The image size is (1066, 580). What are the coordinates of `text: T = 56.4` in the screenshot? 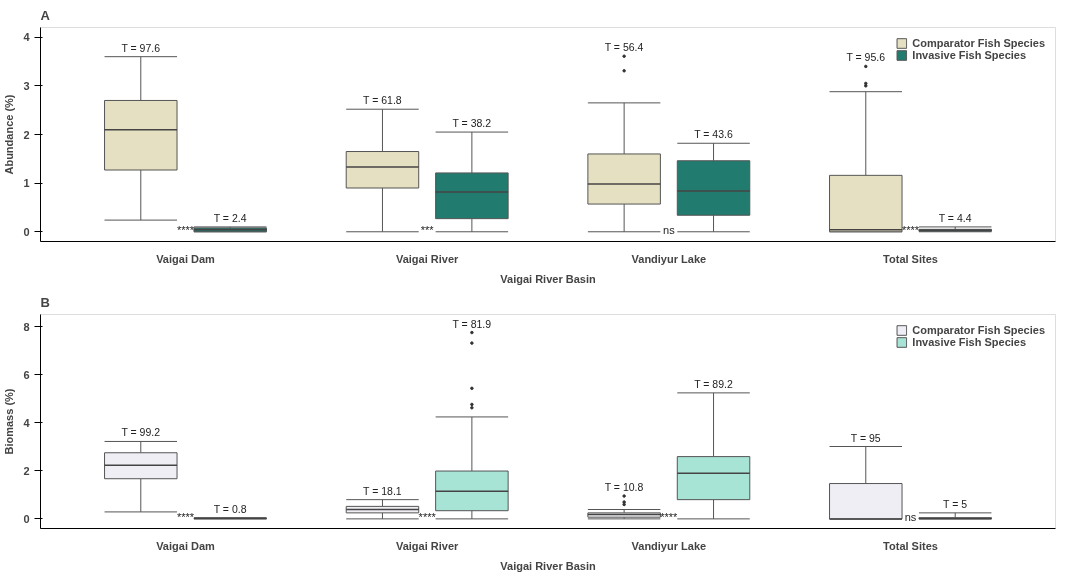 It's located at (624, 47).